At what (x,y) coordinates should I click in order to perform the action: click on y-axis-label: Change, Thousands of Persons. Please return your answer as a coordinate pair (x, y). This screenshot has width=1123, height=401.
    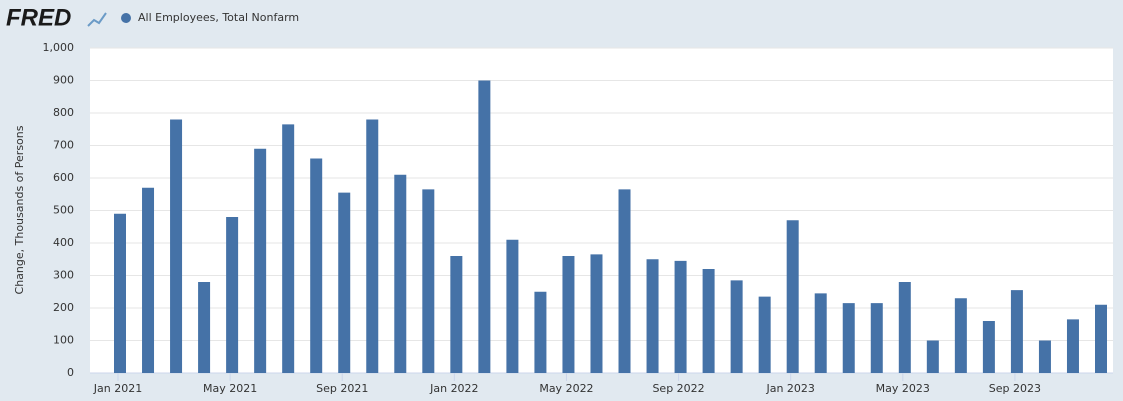
    Looking at the image, I should click on (19, 209).